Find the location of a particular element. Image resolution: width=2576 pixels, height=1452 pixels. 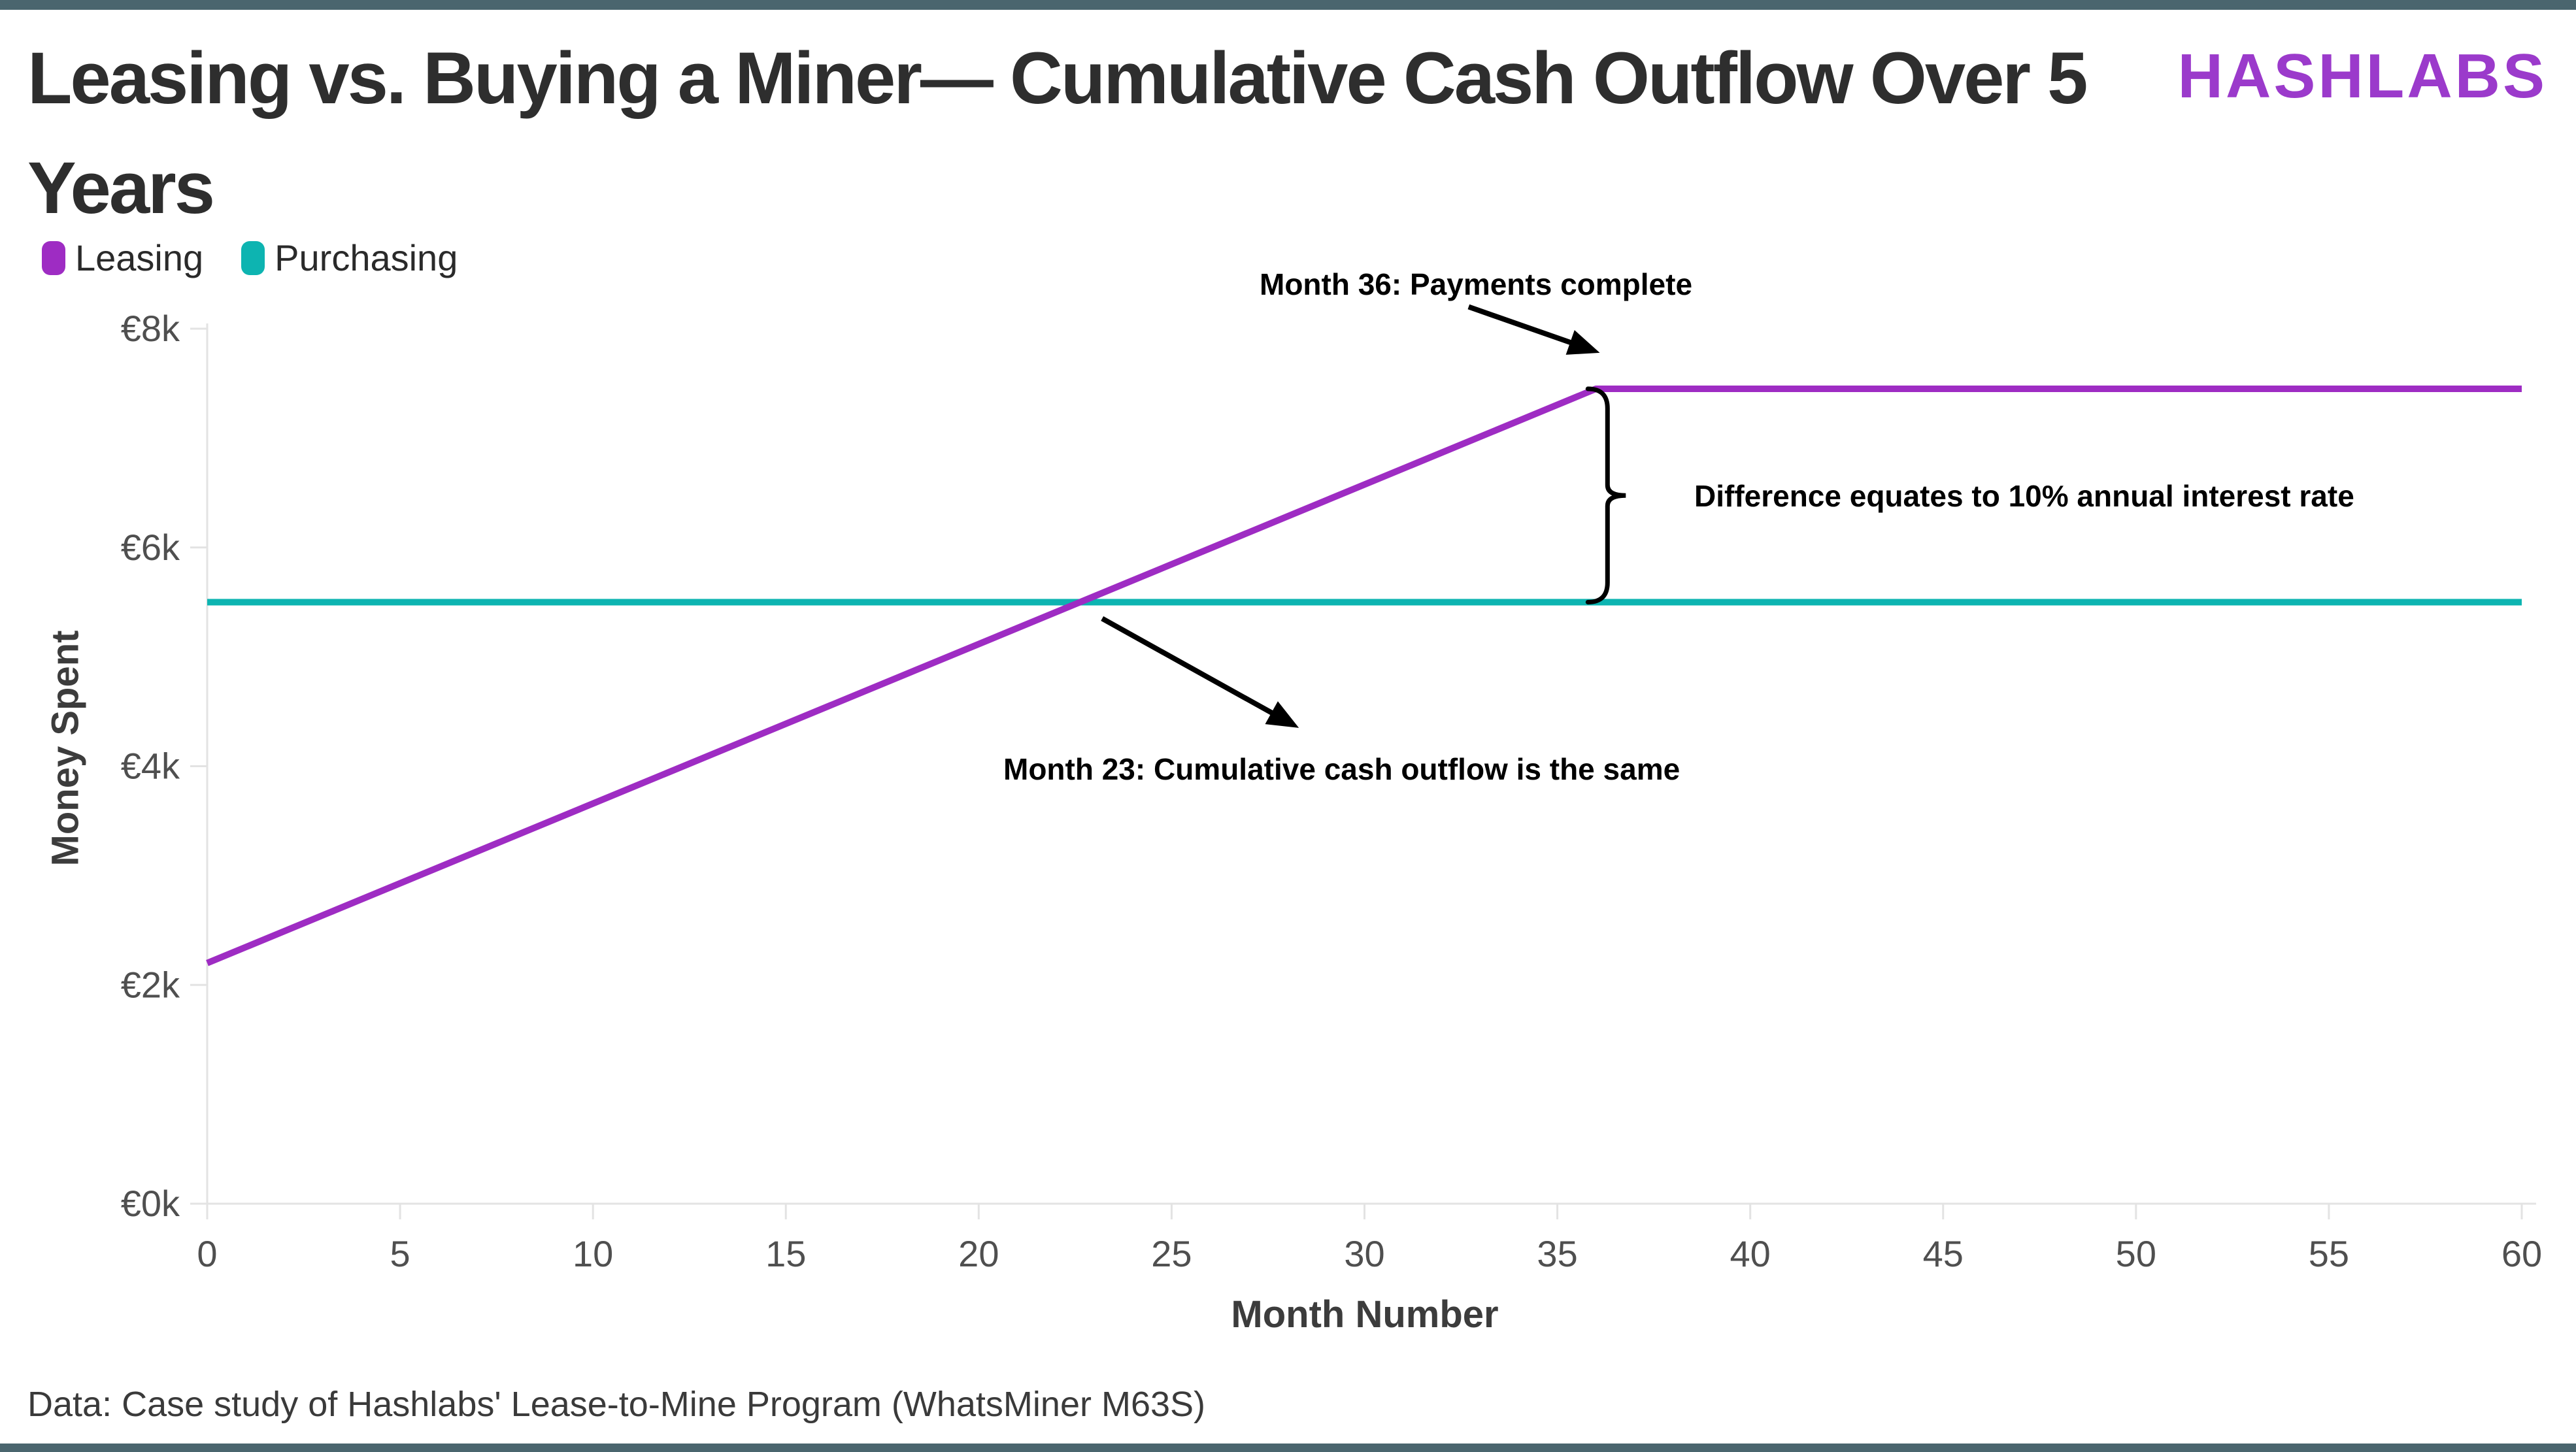

chart-legend: Leasing Purchasing is located at coordinates (250, 258).